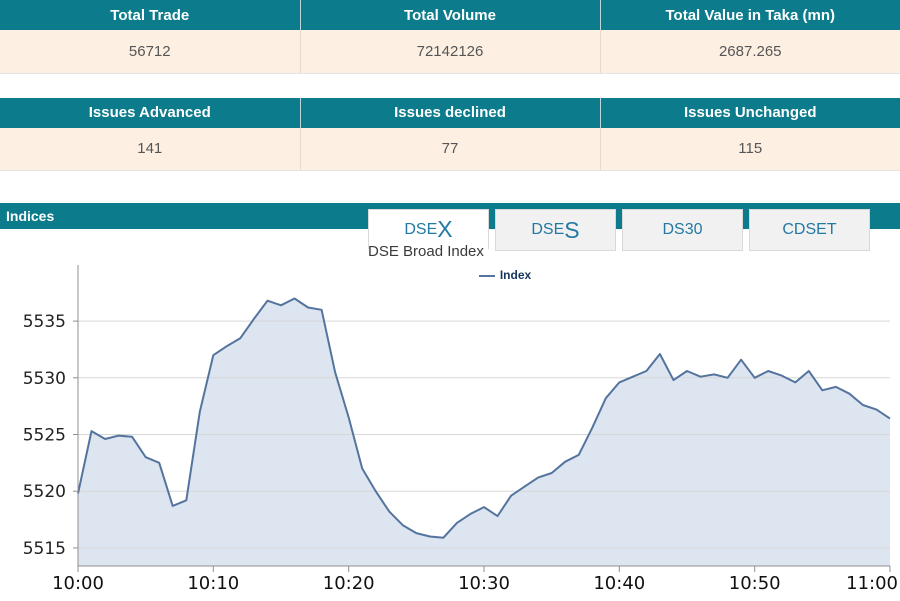 The image size is (900, 601). Describe the element at coordinates (150, 52) in the screenshot. I see `total-trade-value: 56712` at that location.